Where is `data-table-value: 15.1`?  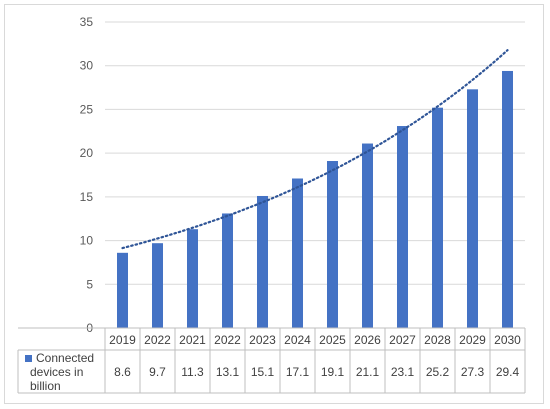
data-table-value: 15.1 is located at coordinates (263, 372).